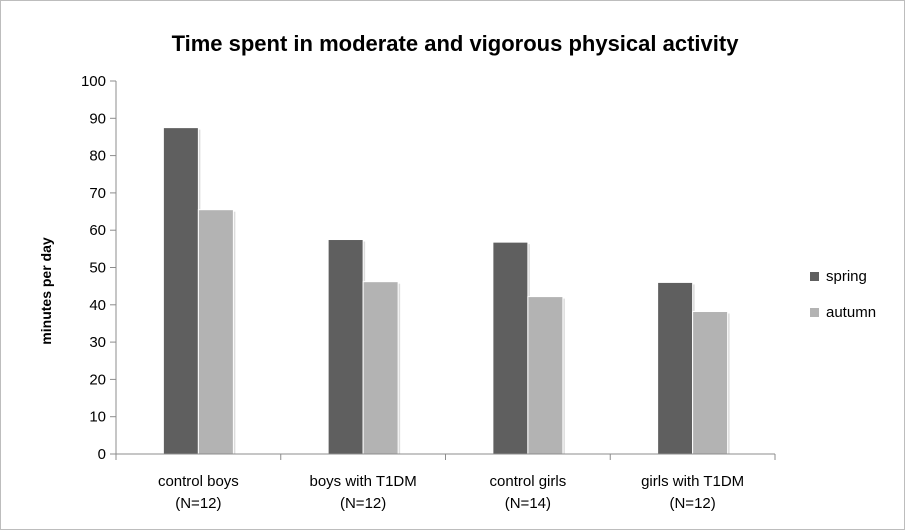  I want to click on y-axis-label: minutes per day, so click(46, 291).